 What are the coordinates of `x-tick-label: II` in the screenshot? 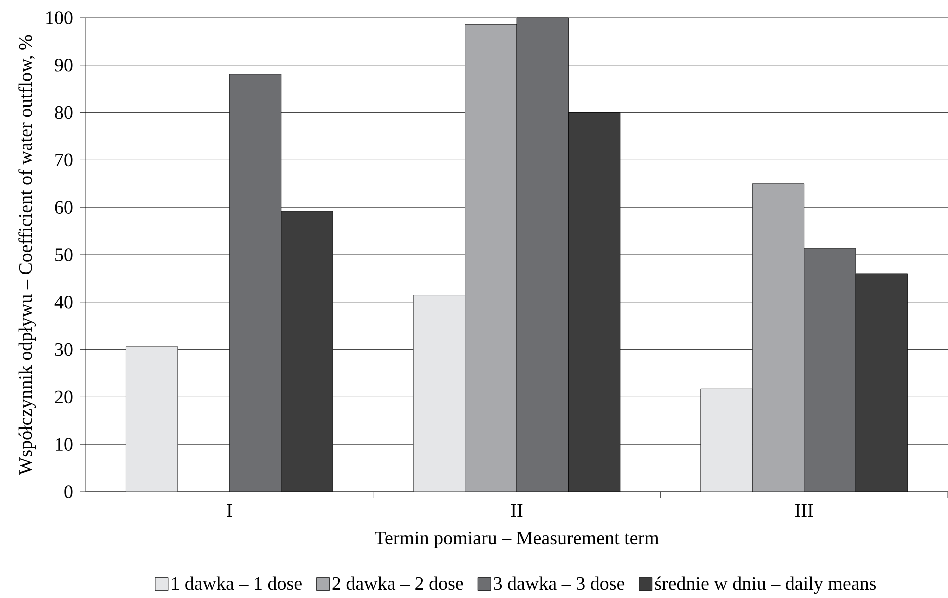 It's located at (517, 510).